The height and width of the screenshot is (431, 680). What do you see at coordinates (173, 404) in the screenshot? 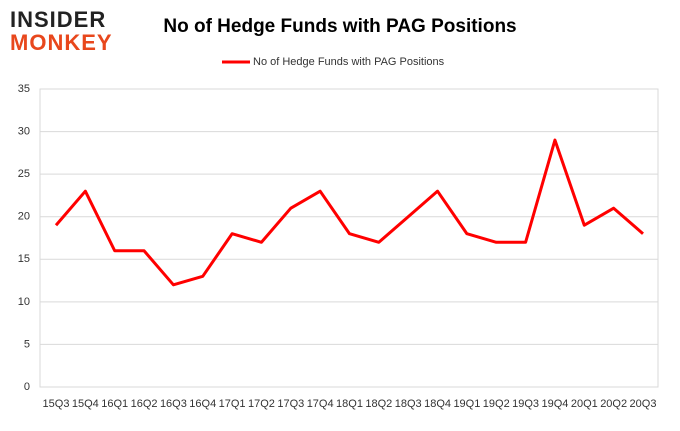
I see `x-tick-label: 16Q3` at bounding box center [173, 404].